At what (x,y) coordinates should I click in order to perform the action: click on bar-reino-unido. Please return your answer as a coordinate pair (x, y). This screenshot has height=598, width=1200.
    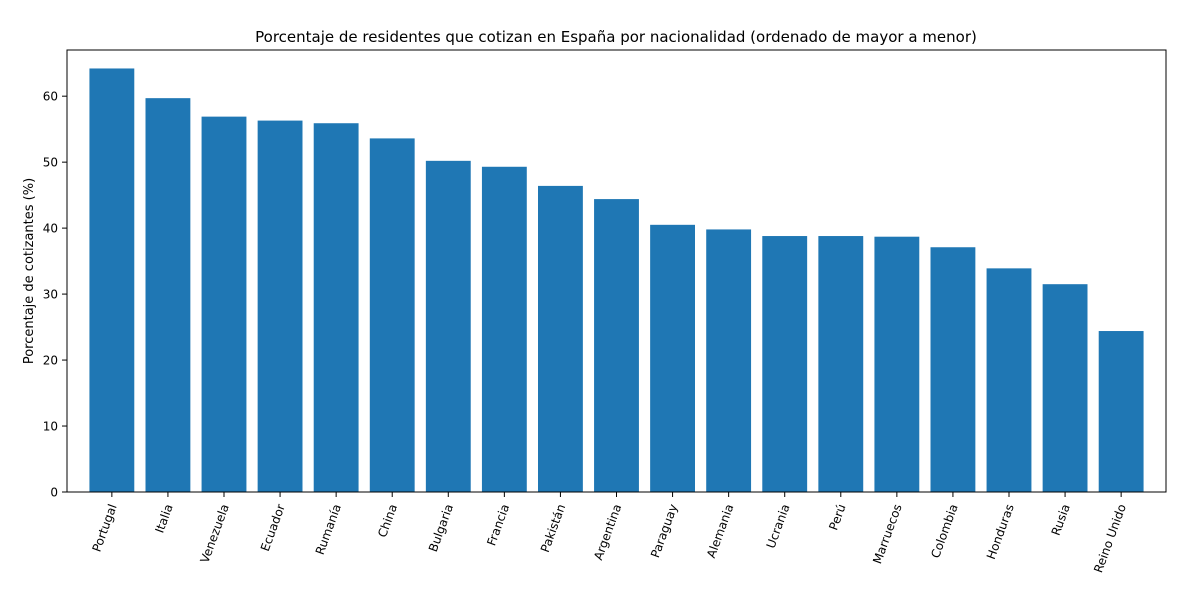
    Looking at the image, I should click on (1121, 411).